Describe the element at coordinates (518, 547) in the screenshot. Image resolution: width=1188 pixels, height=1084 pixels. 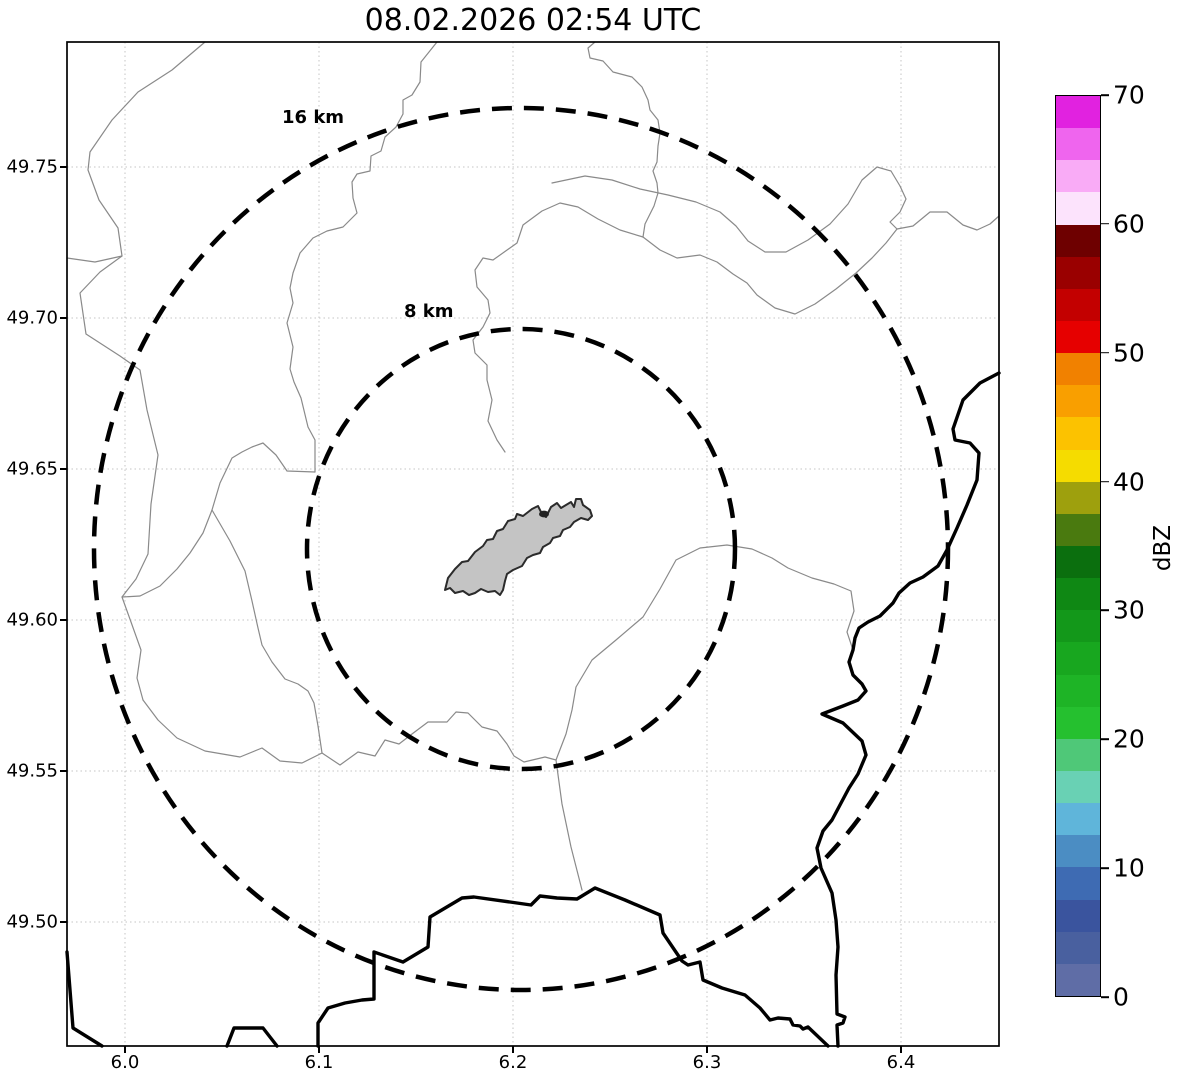
I see `city-area-polygon` at that location.